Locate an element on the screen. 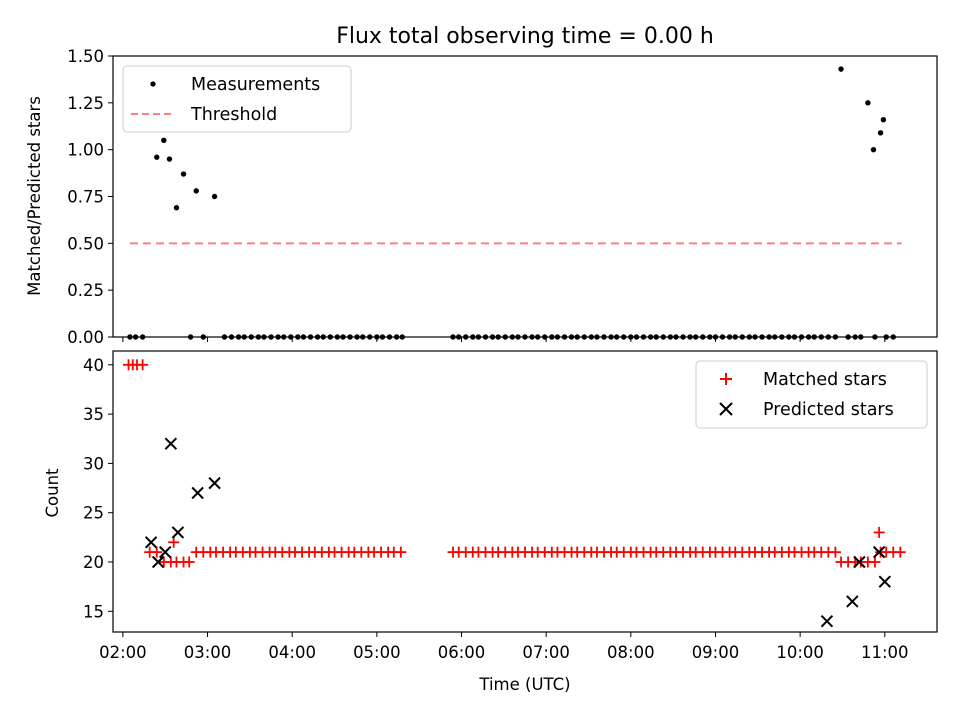 The height and width of the screenshot is (720, 960). bottom-x-tick-label: 10:00 is located at coordinates (800, 652).